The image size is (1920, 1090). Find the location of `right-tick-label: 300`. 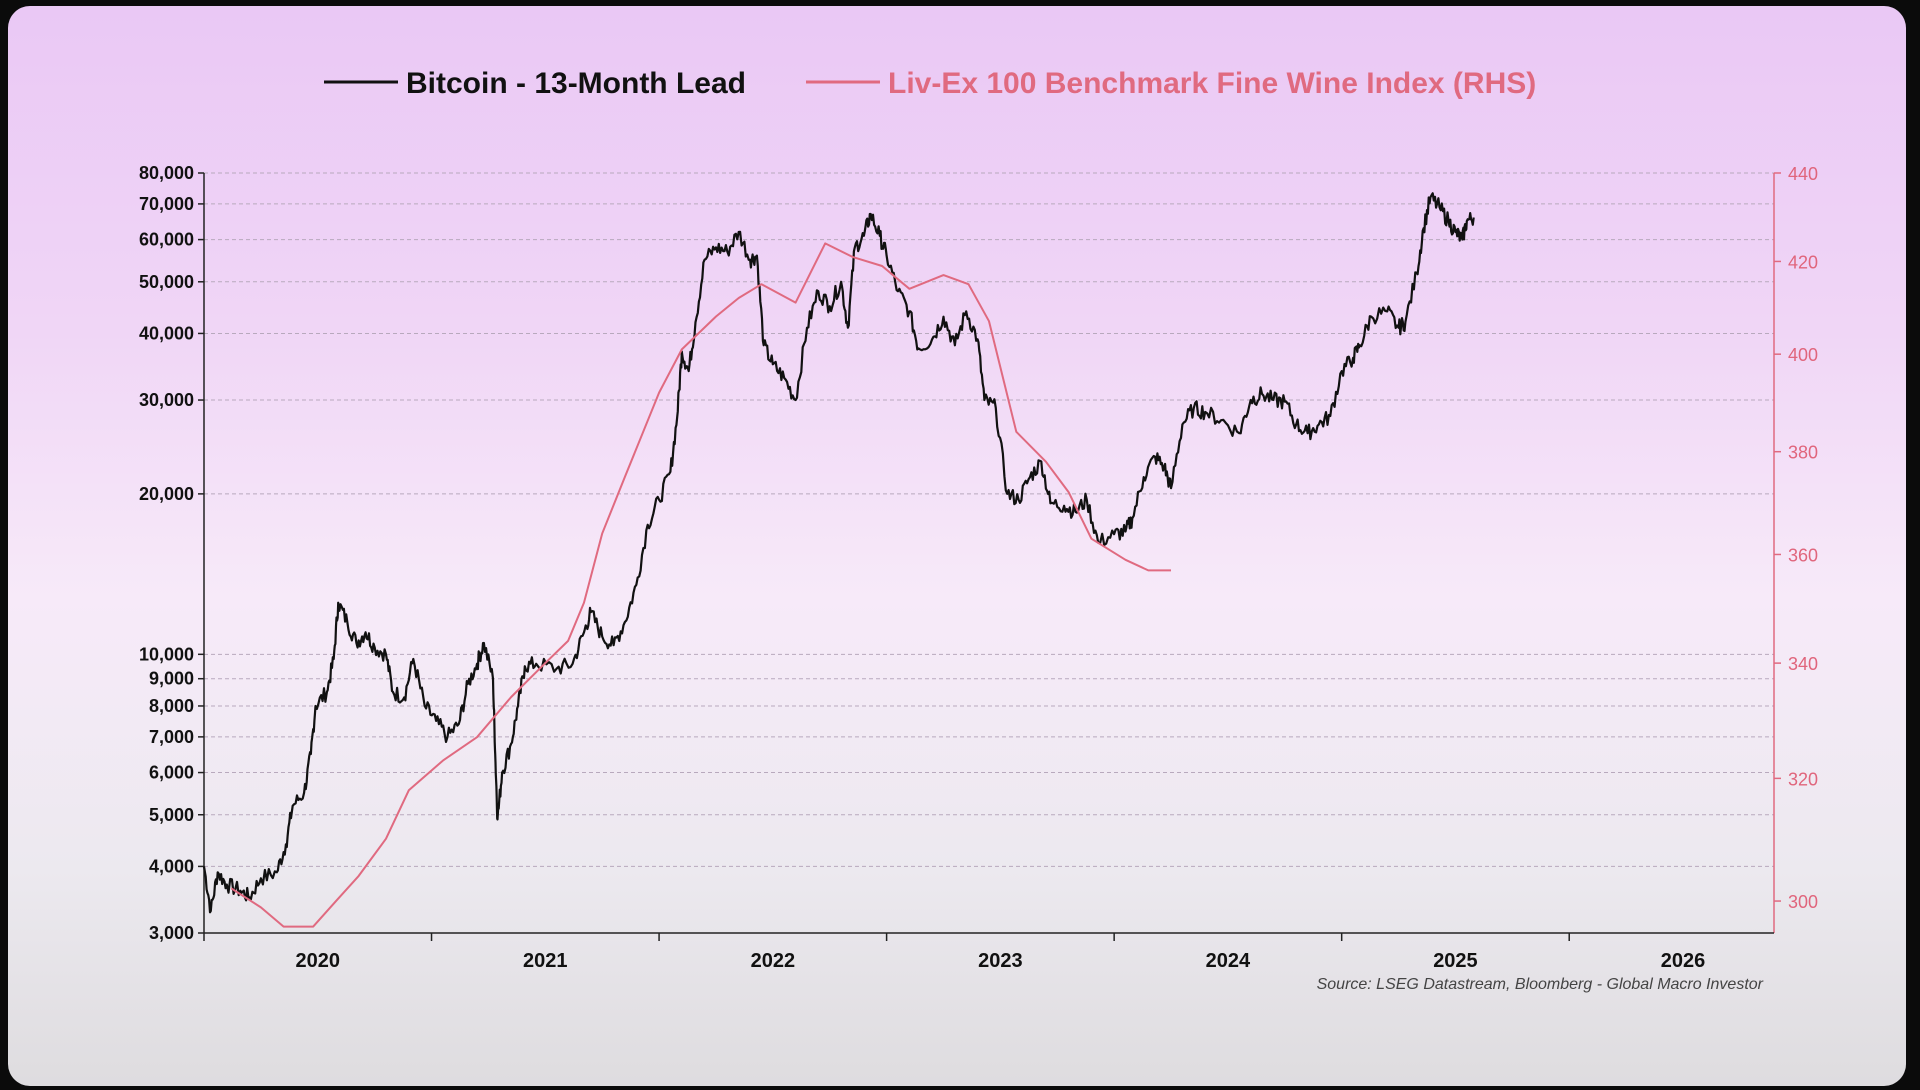

right-tick-label: 300 is located at coordinates (1803, 902).